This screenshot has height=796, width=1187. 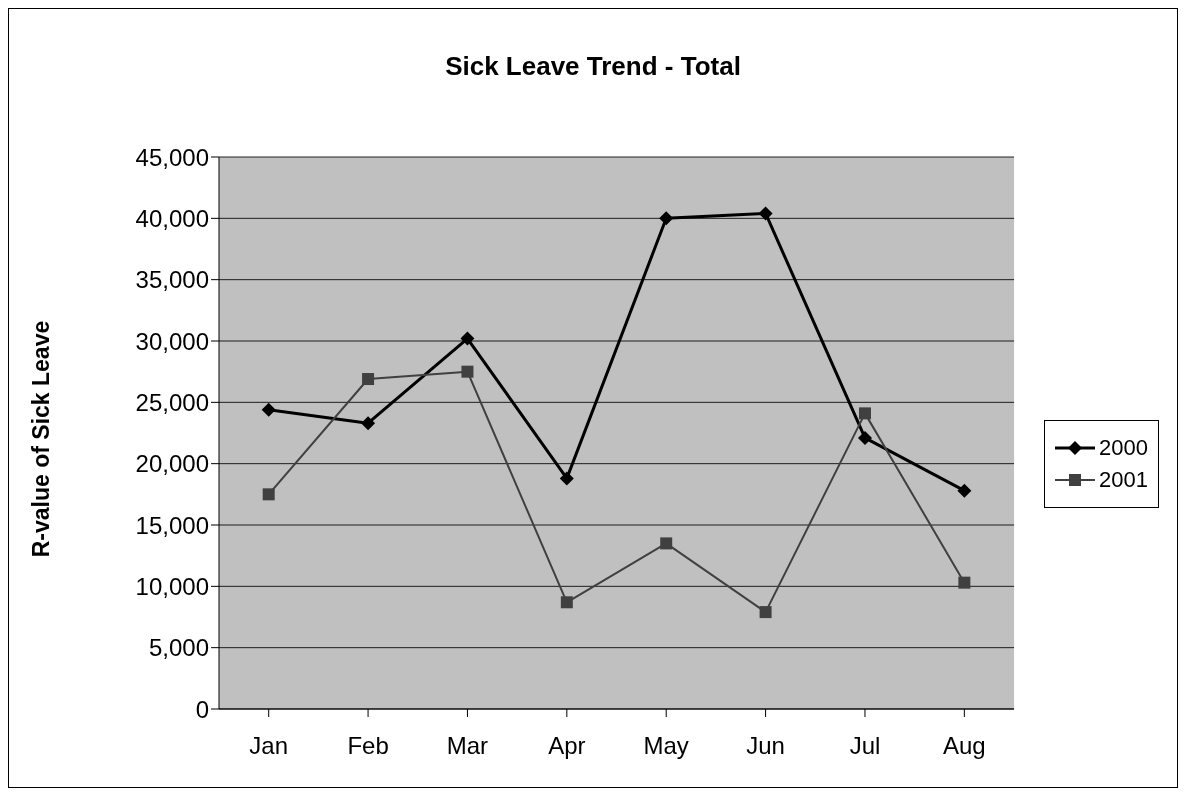 What do you see at coordinates (172, 586) in the screenshot?
I see `y-tick-label: 10,000` at bounding box center [172, 586].